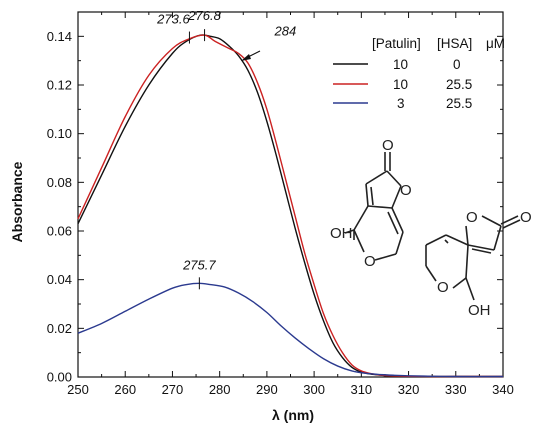  Describe the element at coordinates (361, 389) in the screenshot. I see `x-tick-label: 310` at that location.